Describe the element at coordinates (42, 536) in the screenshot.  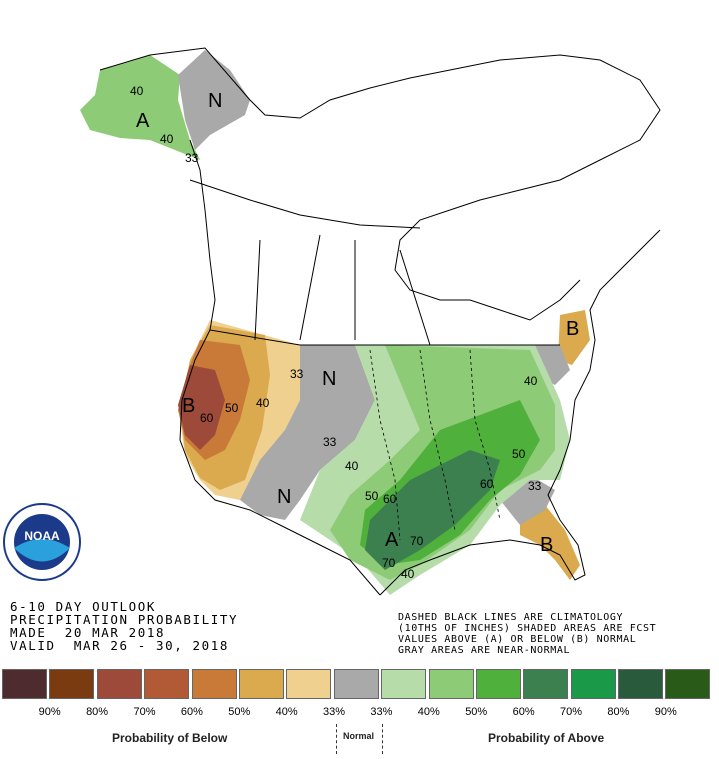
I see `noaa-logo-text: NOAA` at that location.